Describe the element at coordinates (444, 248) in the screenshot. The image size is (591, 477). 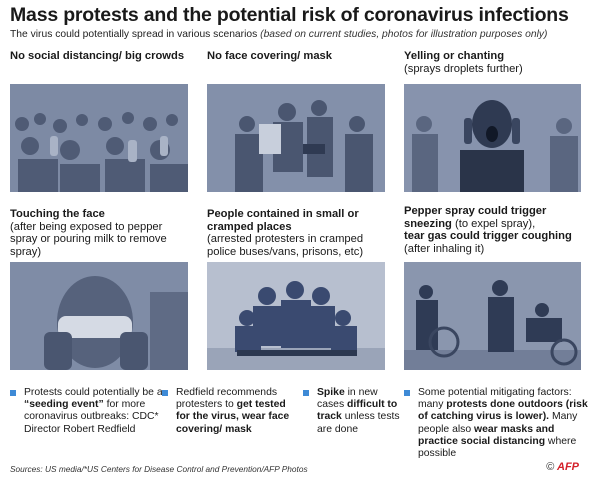
I see `panel6-text-2: (after inhaling it)` at that location.